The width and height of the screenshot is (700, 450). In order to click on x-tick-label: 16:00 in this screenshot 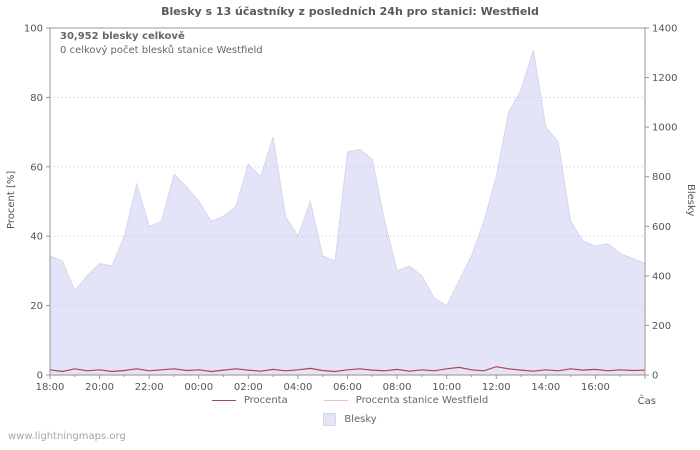, I will do `click(595, 387)`.